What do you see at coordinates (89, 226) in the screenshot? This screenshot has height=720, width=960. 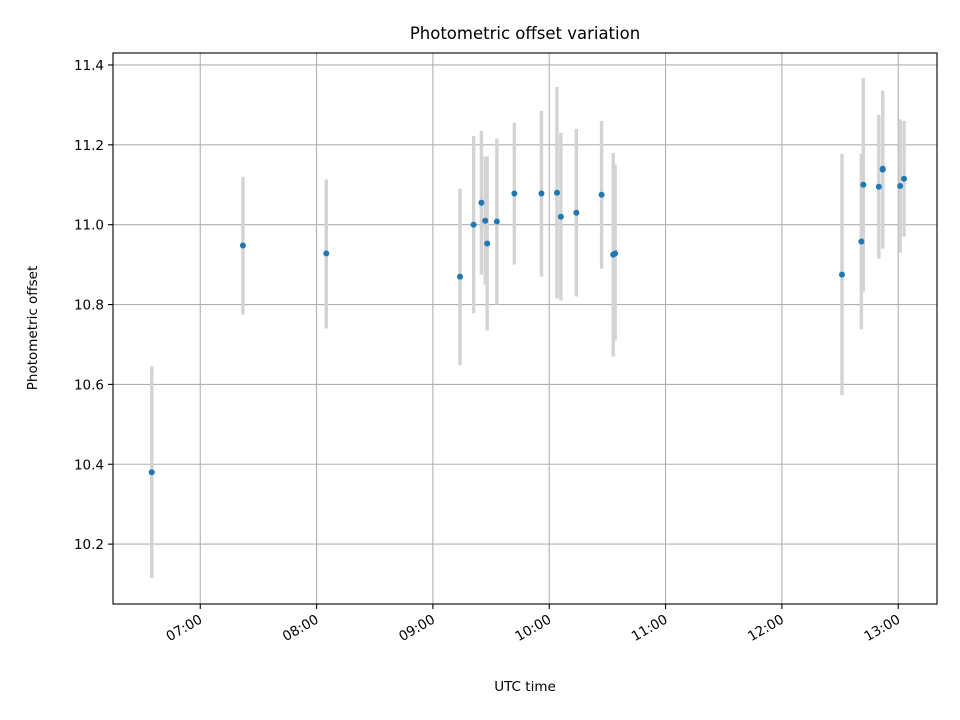 I see `y-tick-label: 11.0` at bounding box center [89, 226].